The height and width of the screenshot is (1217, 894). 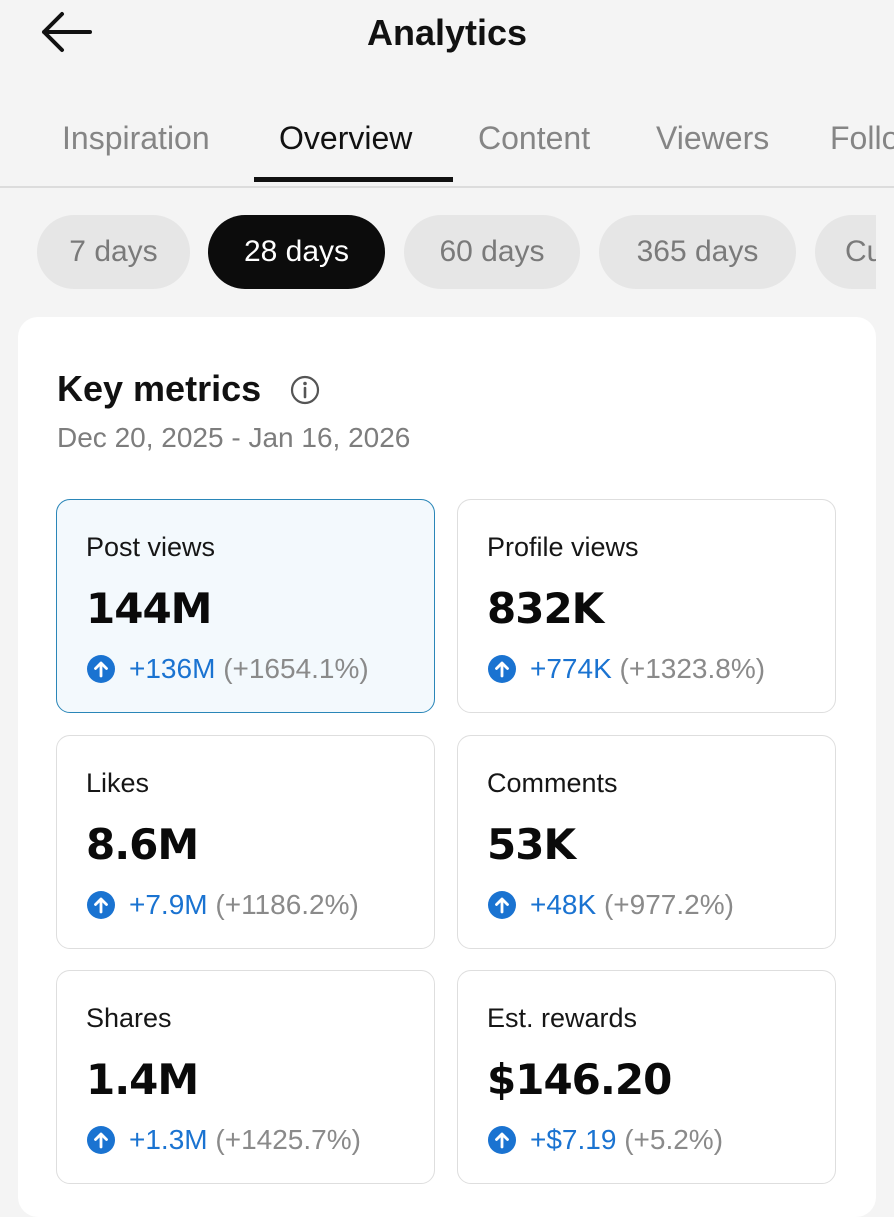 What do you see at coordinates (573, 1139) in the screenshot?
I see `metric-change: +$7.19` at bounding box center [573, 1139].